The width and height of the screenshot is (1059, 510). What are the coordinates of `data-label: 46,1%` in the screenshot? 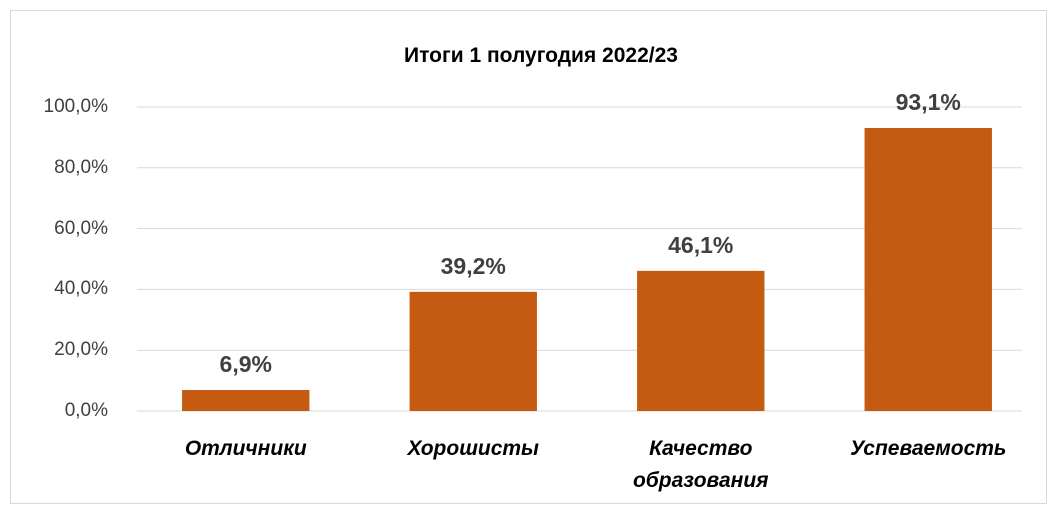 It's located at (701, 244).